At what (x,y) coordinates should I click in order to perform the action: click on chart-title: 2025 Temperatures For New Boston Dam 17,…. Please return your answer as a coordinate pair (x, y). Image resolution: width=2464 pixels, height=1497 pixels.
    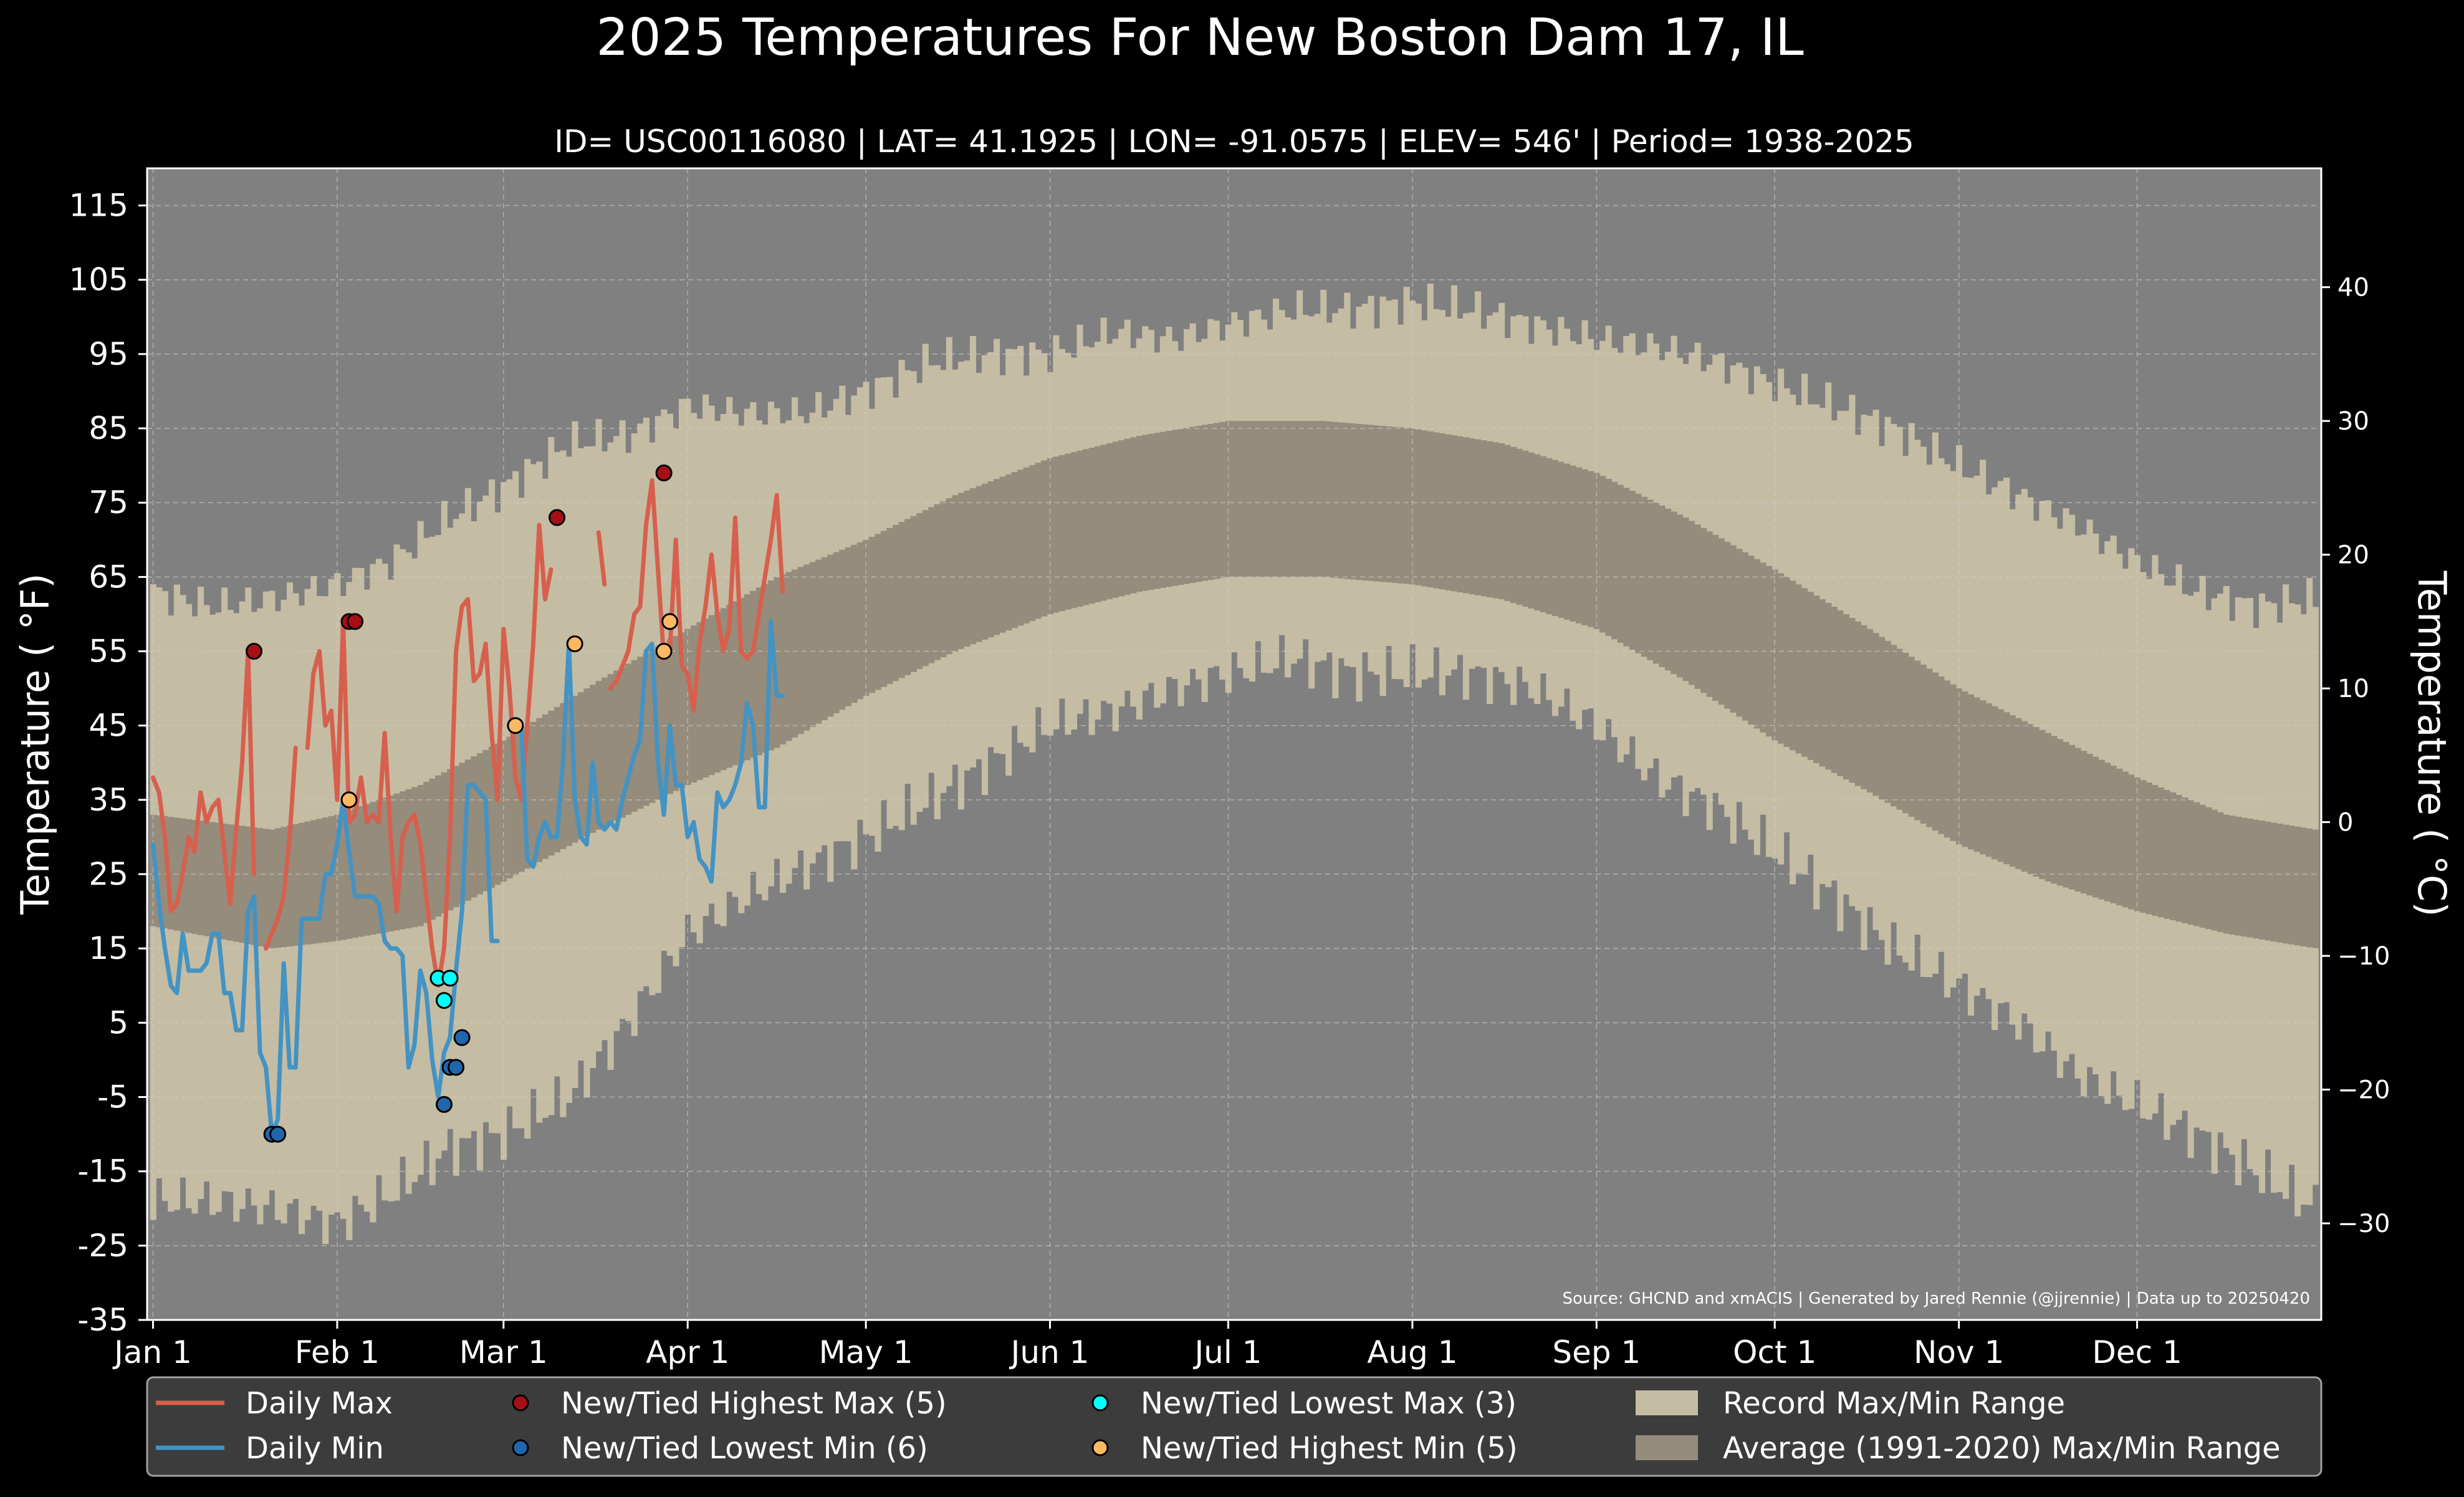
    Looking at the image, I should click on (1200, 37).